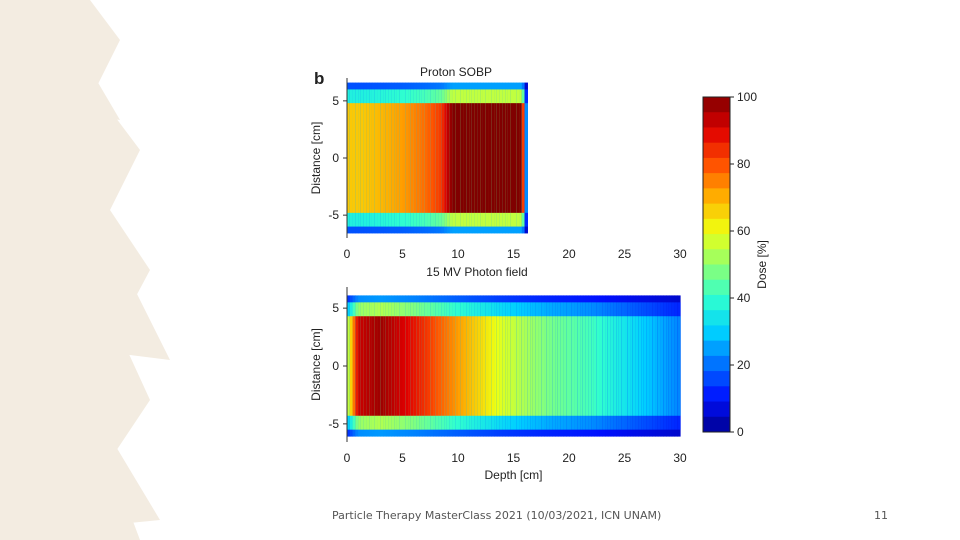 This screenshot has height=540, width=960. Describe the element at coordinates (881, 515) in the screenshot. I see `slide-number: 11` at that location.